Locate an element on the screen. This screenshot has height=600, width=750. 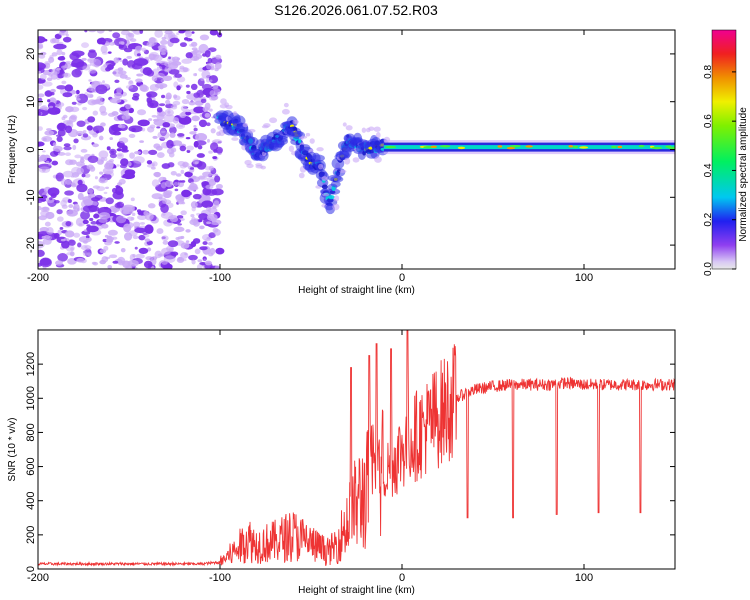
snr-y-tick-label: 1200 is located at coordinates (31, 364).